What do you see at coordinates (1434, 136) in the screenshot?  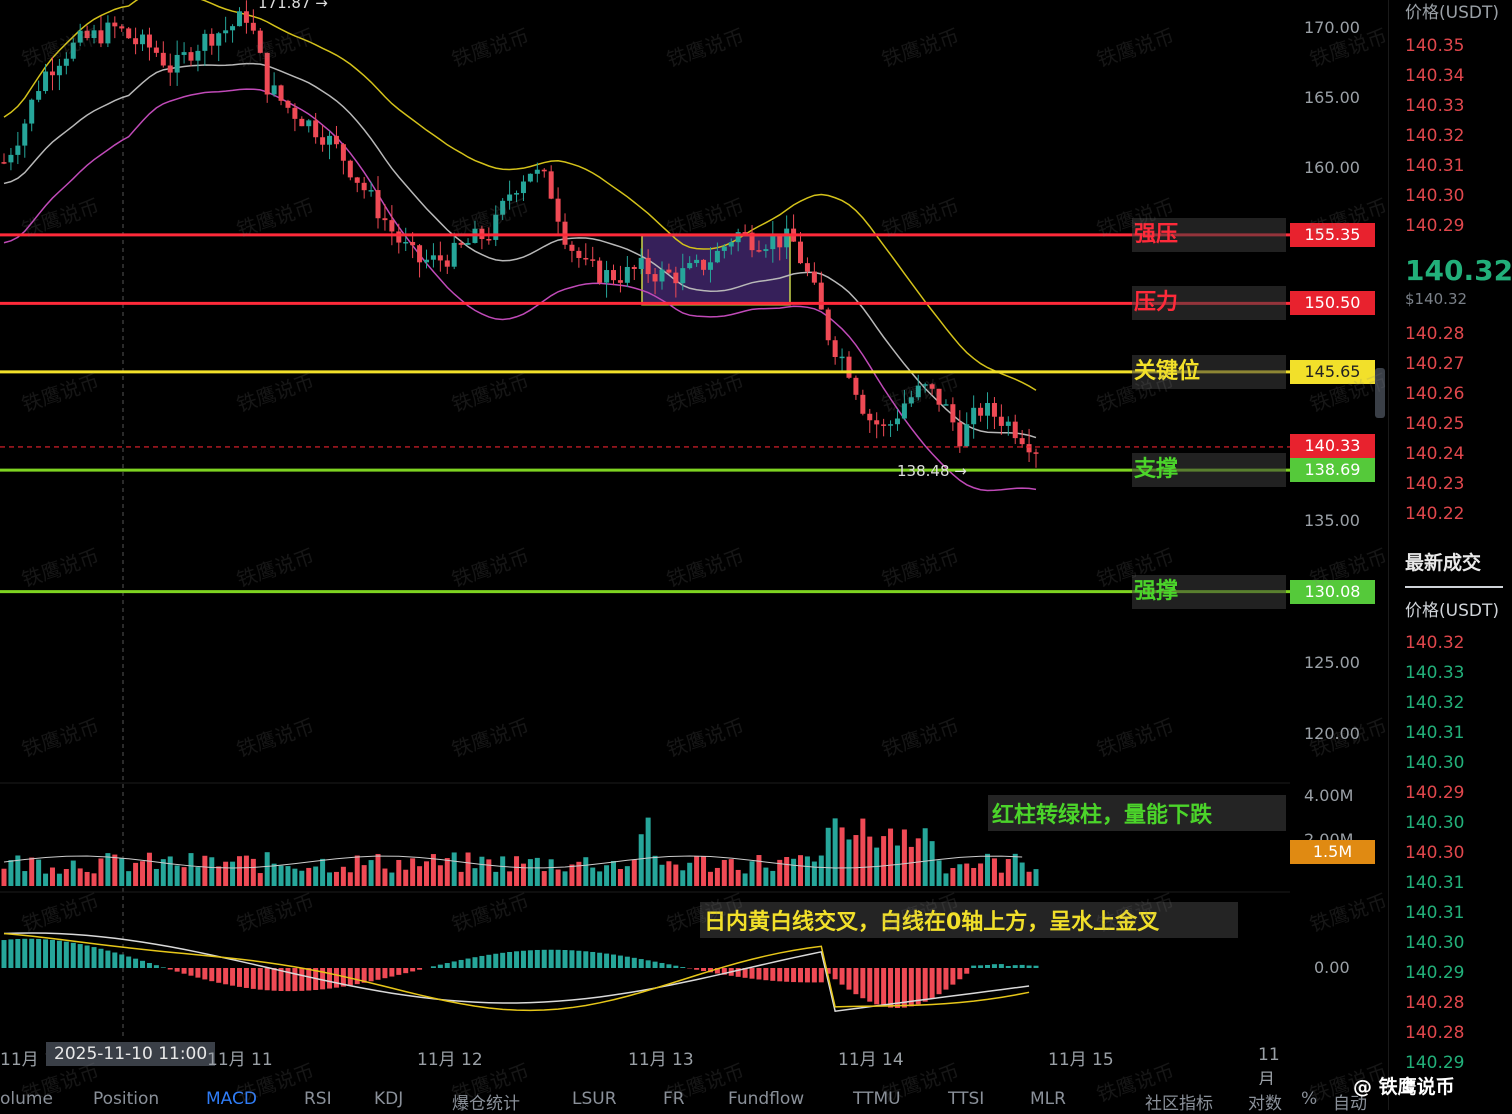 I see `ask-row: 140.32` at bounding box center [1434, 136].